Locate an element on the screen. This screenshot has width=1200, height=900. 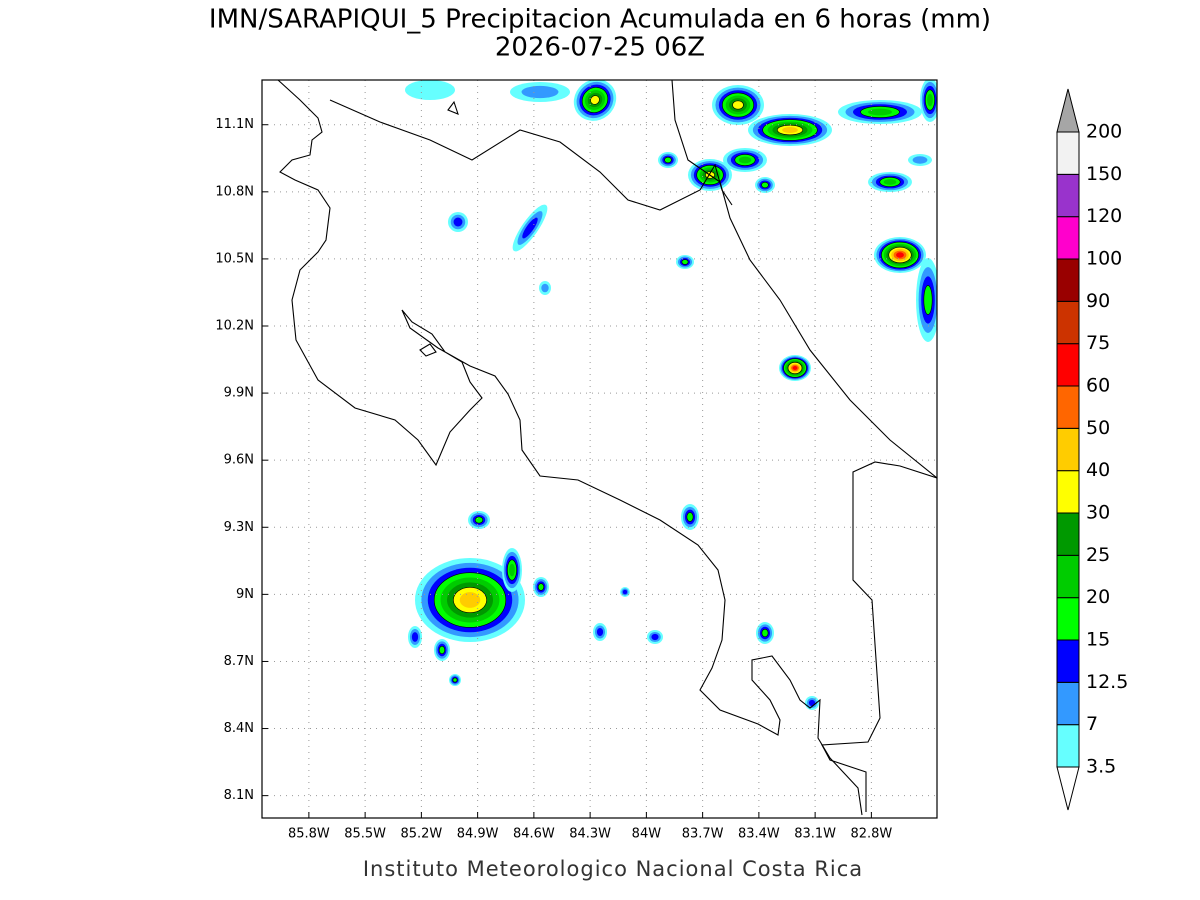
y-tick-label: 8.7N is located at coordinates (239, 661).